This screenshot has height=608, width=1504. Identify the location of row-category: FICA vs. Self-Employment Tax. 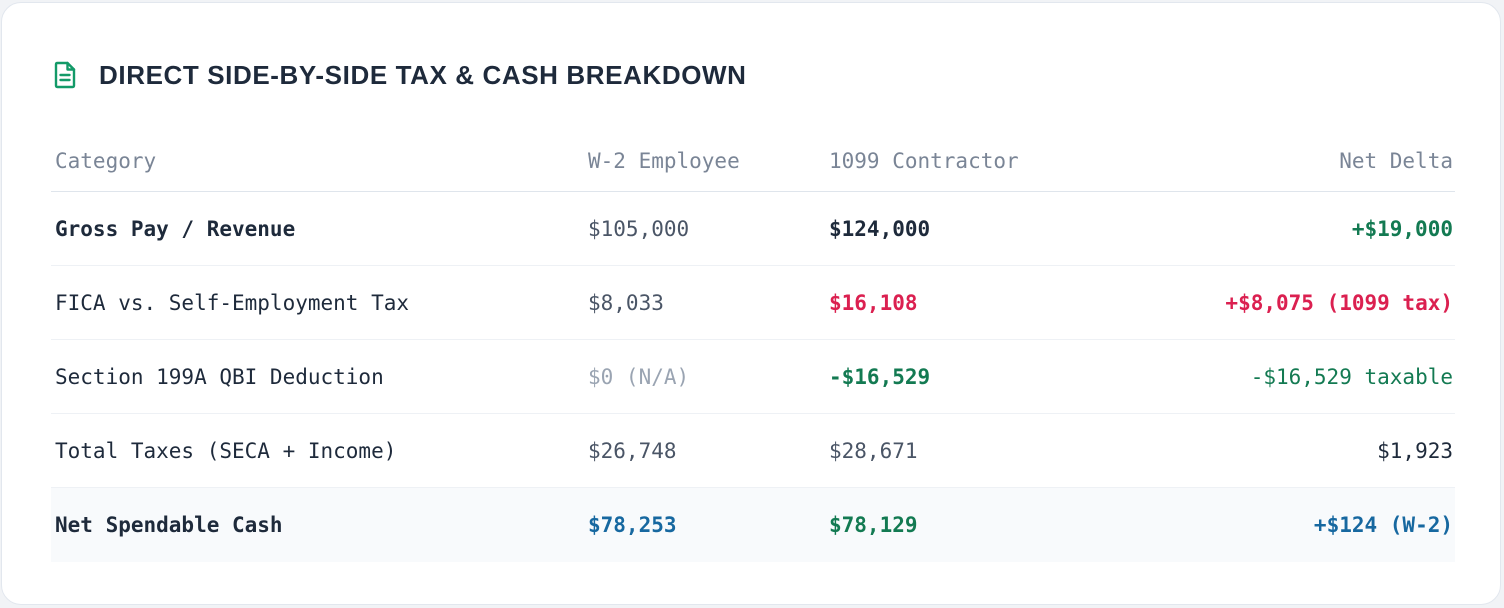
(232, 302).